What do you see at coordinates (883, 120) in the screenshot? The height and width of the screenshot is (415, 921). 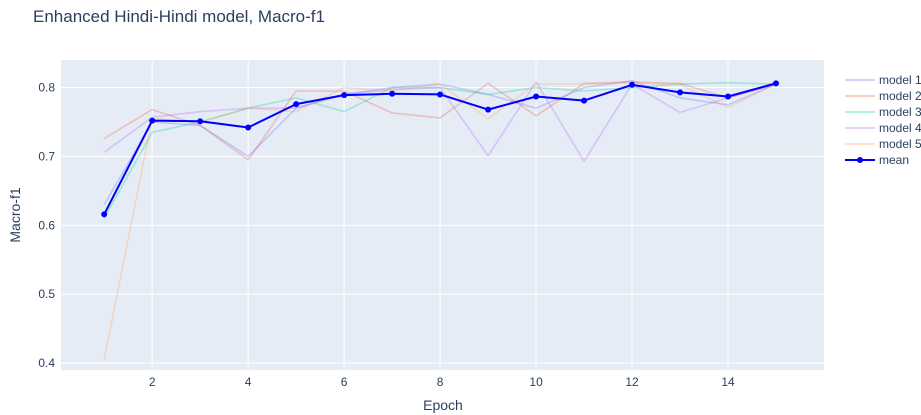 I see `legend: model 1 model 2 model 3 model 4 model 5 mean` at bounding box center [883, 120].